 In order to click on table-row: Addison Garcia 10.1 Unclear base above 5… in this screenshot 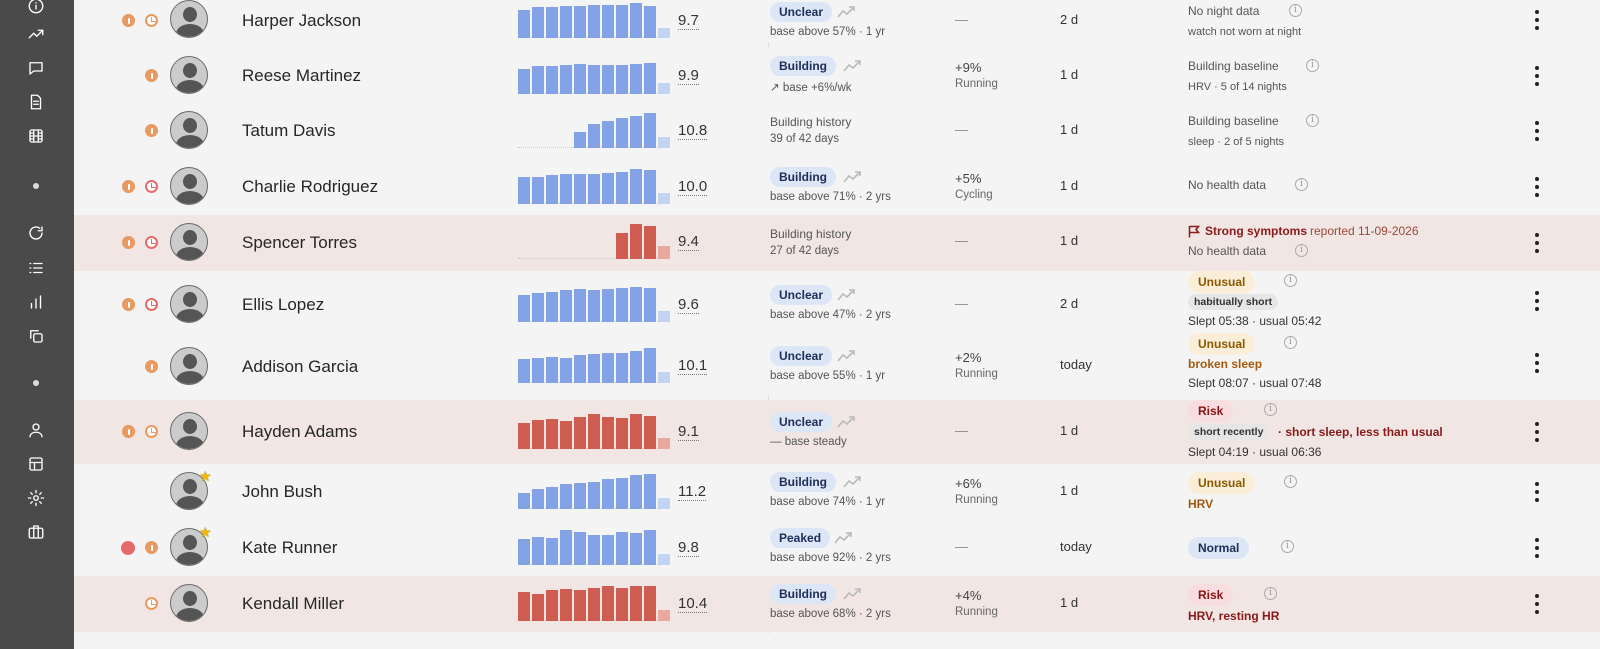, I will do `click(837, 364)`.